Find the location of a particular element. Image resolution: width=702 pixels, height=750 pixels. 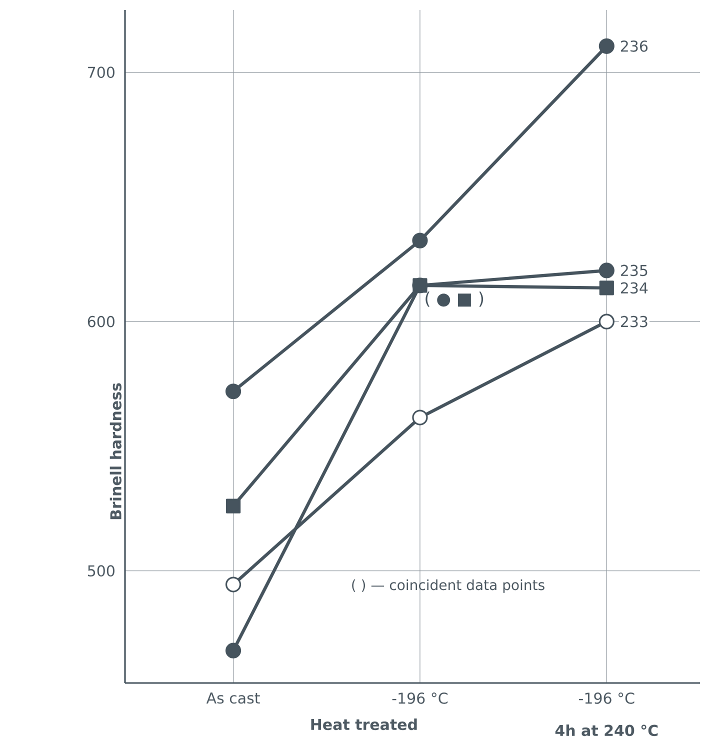

series-label: 234 is located at coordinates (634, 288).